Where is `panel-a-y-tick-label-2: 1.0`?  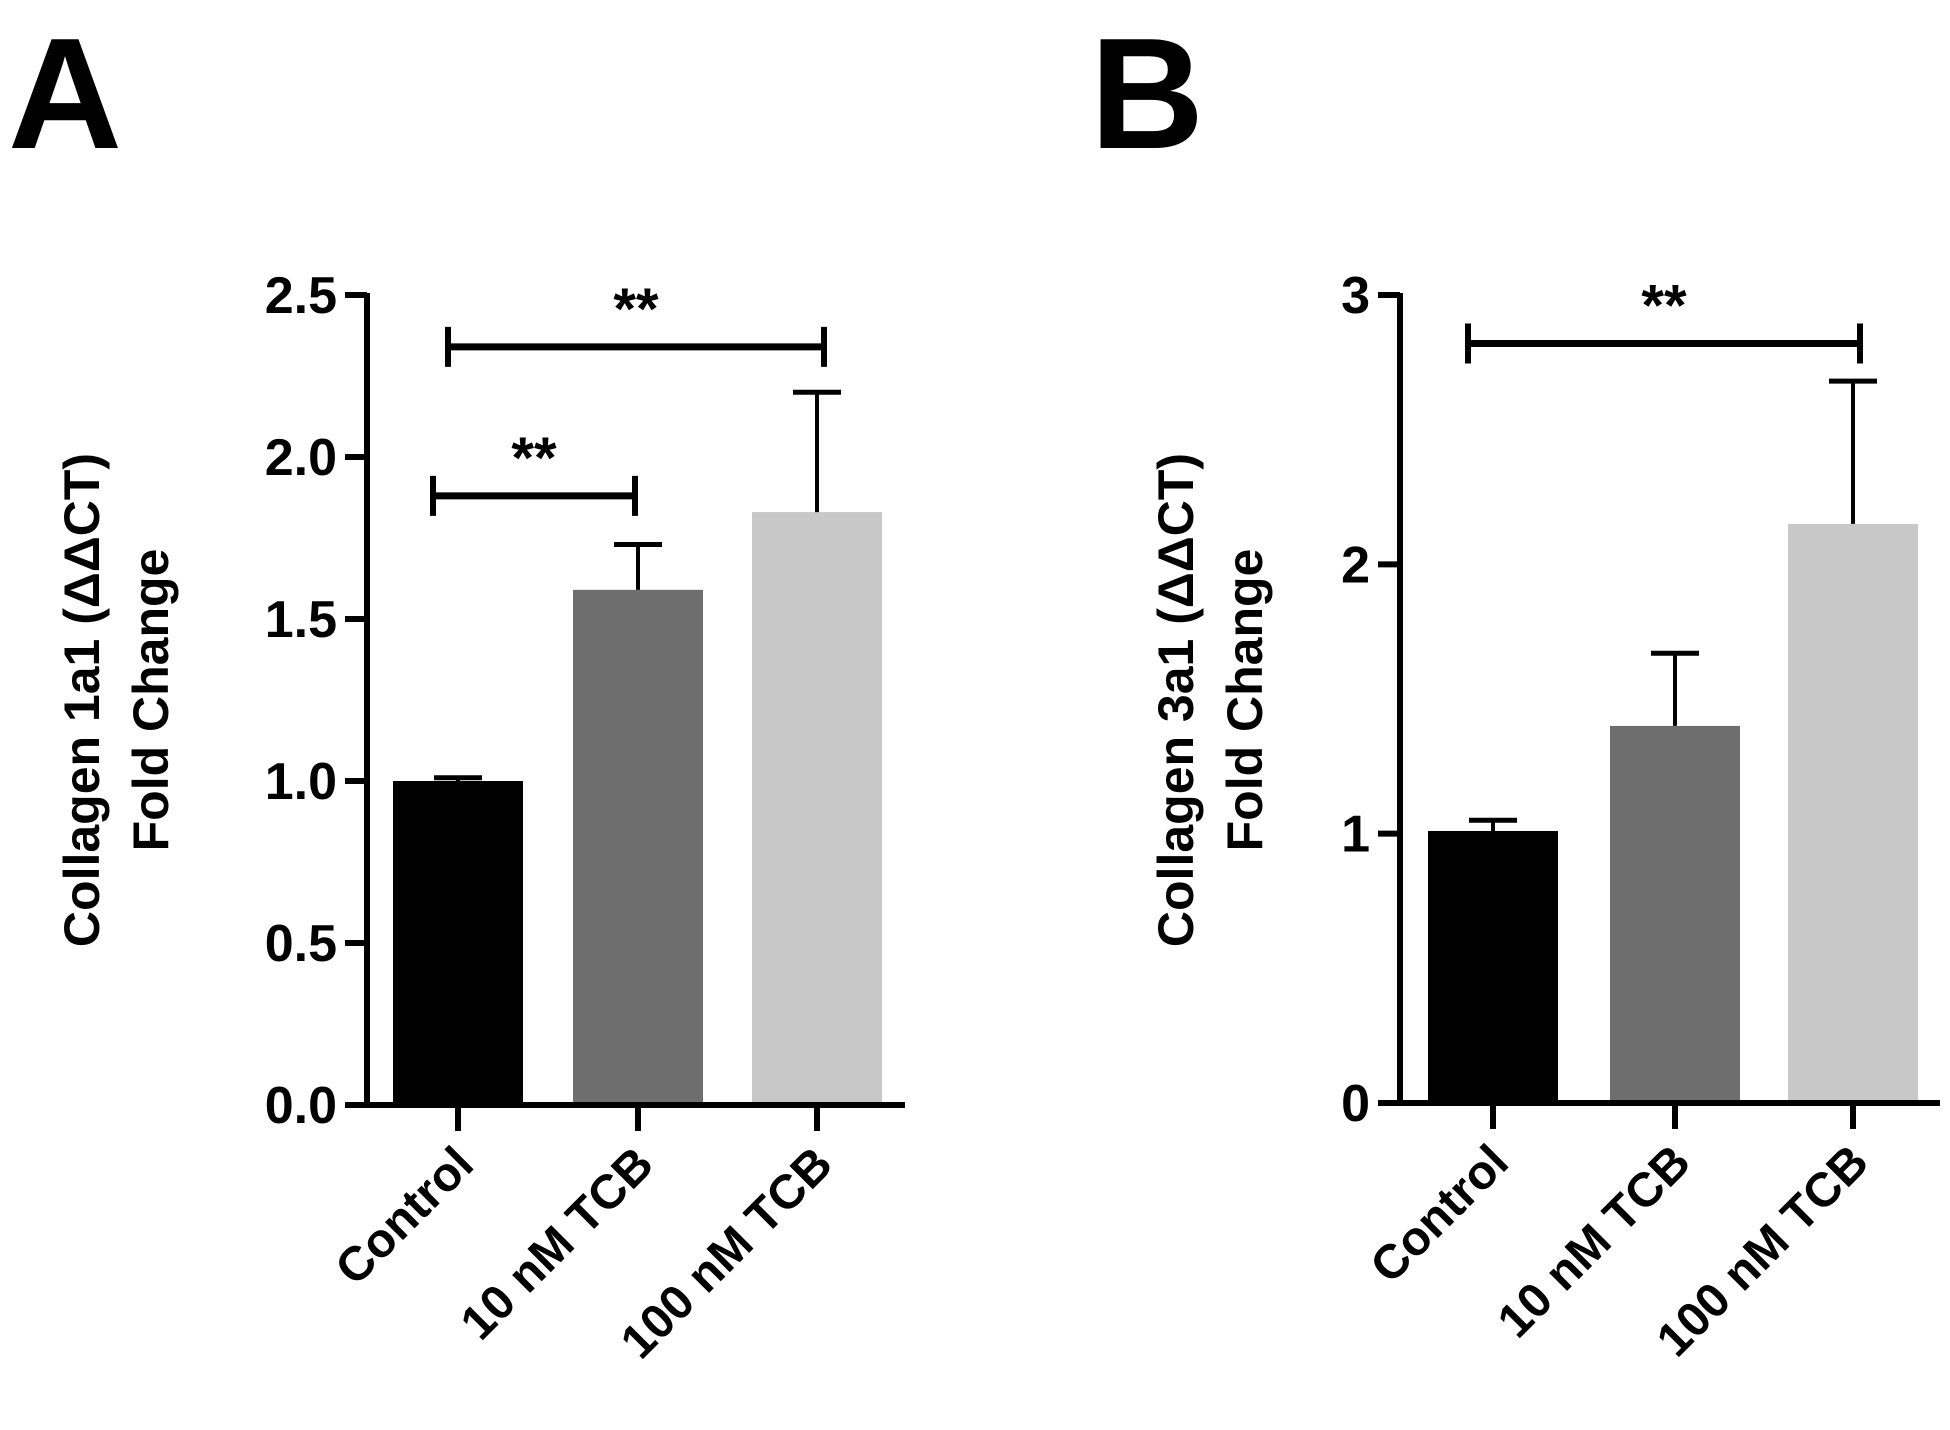 panel-a-y-tick-label-2: 1.0 is located at coordinates (301, 782).